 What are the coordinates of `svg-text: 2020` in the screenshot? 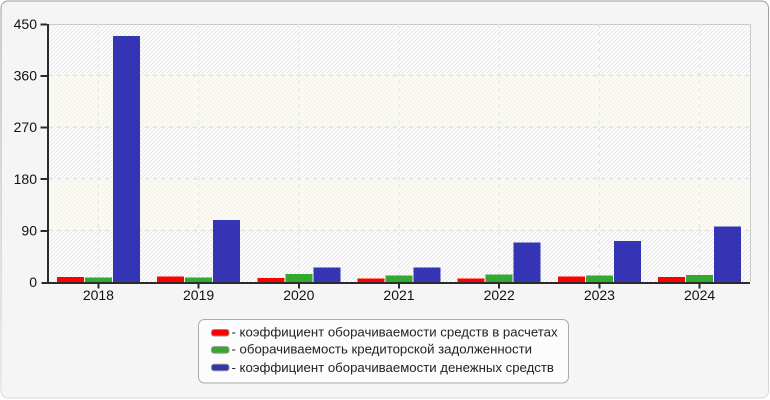 It's located at (298, 295).